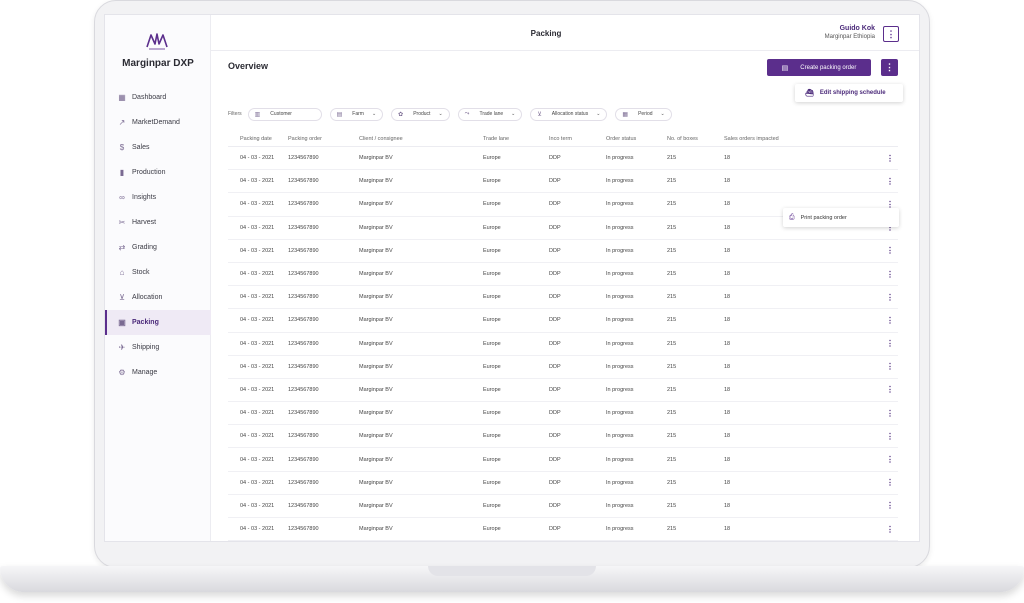 This screenshot has width=1024, height=603. What do you see at coordinates (158, 197) in the screenshot?
I see `sidebar-item-insights: ∞ Insights` at bounding box center [158, 197].